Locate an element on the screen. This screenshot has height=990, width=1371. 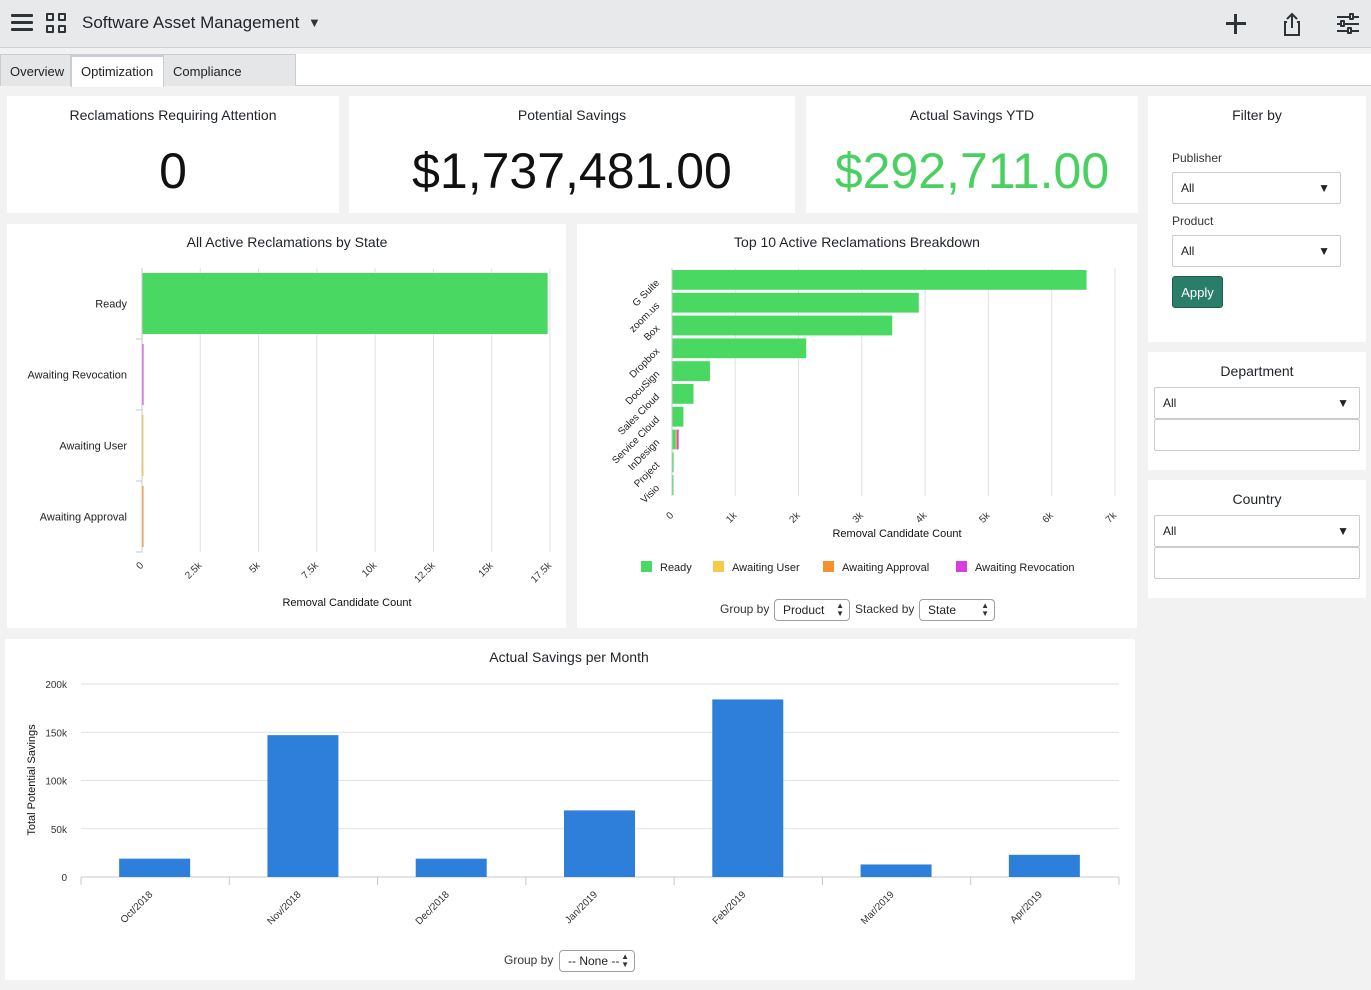
apply-button: Apply is located at coordinates (1197, 292).